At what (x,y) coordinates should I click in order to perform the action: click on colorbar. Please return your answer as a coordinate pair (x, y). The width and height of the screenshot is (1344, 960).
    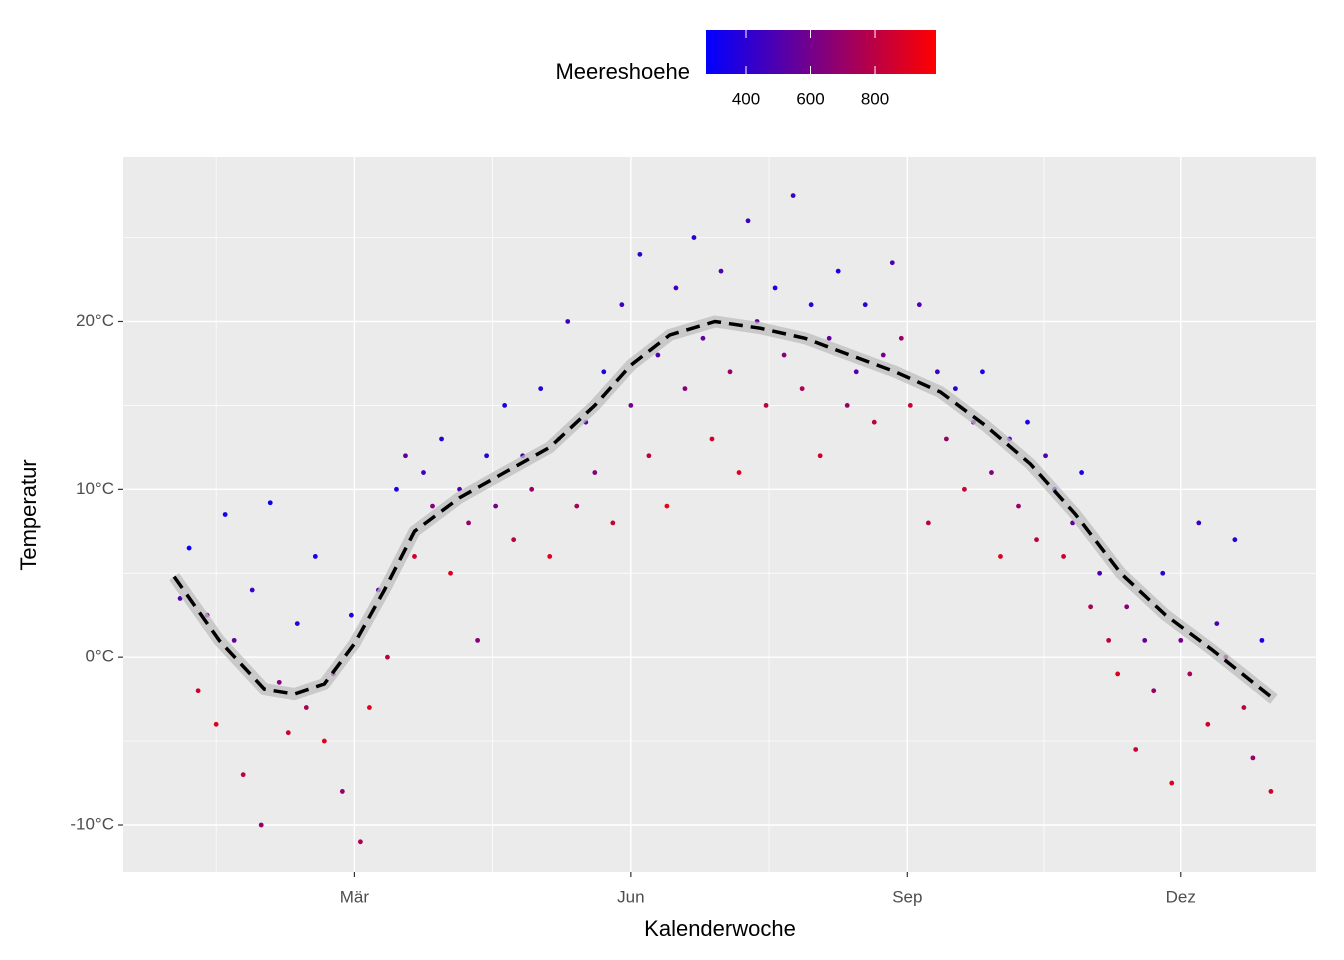
    Looking at the image, I should click on (821, 52).